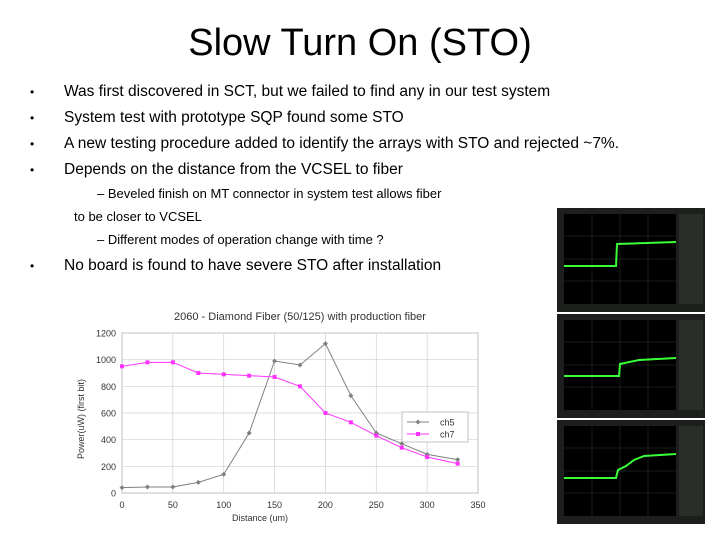 The width and height of the screenshot is (720, 540). Describe the element at coordinates (108, 414) in the screenshot. I see `y-tick-label: 600` at that location.